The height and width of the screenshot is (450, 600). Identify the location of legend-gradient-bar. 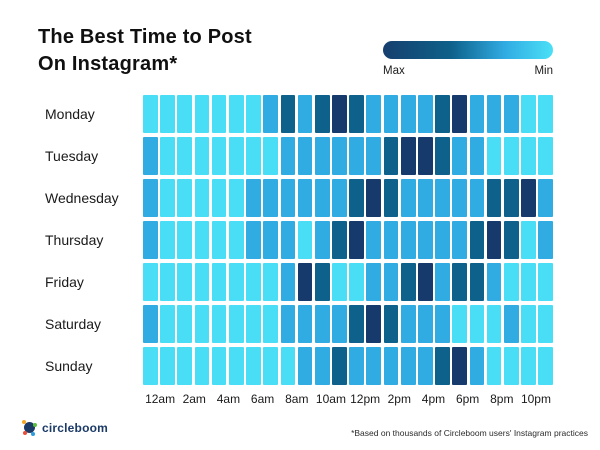
(468, 50).